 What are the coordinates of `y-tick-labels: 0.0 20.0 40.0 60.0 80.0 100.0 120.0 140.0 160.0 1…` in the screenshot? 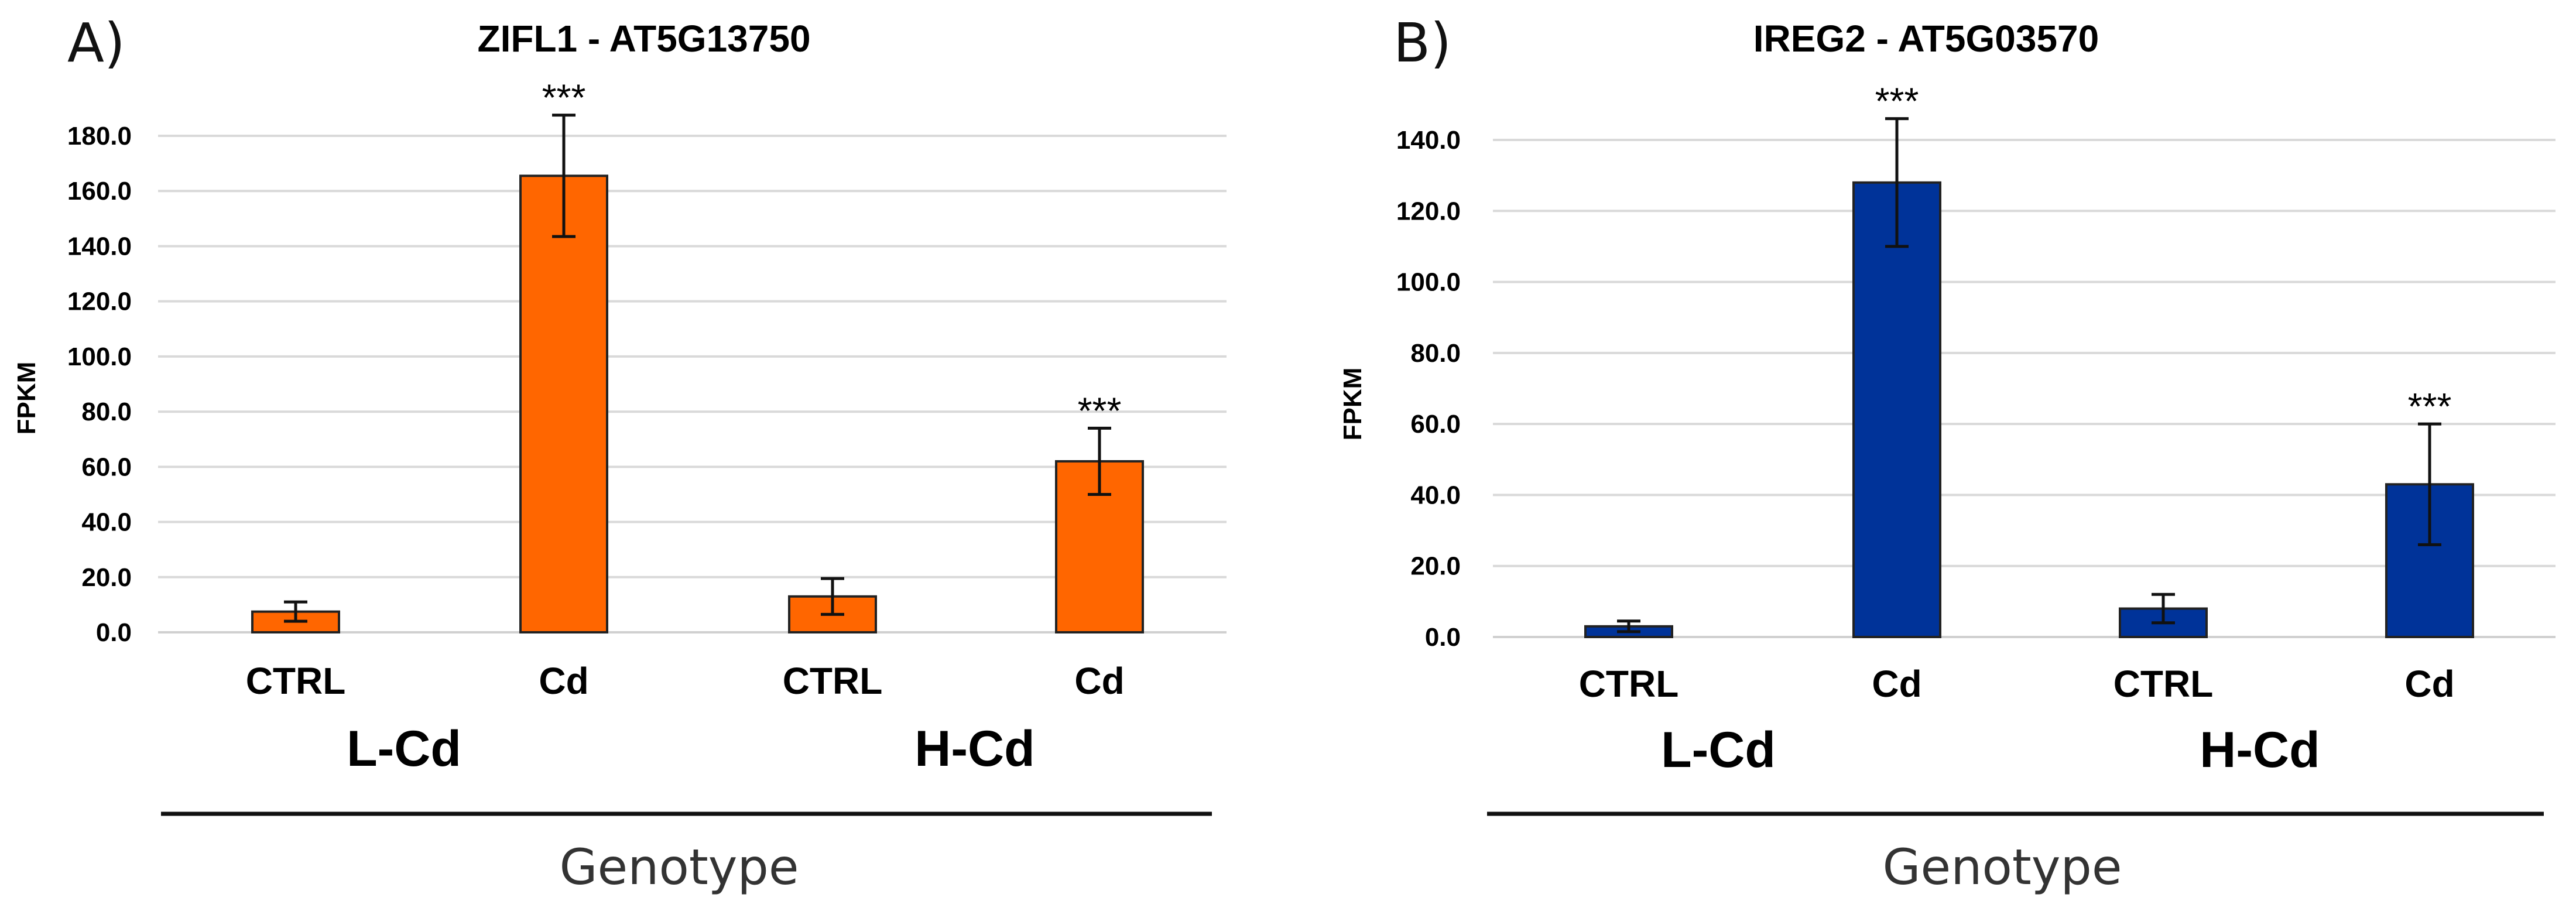 It's located at (99, 385).